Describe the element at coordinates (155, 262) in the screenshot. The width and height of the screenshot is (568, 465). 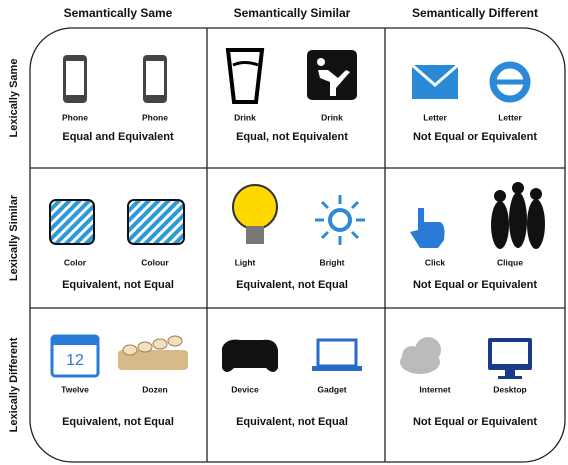
I see `item-label: Colour` at that location.